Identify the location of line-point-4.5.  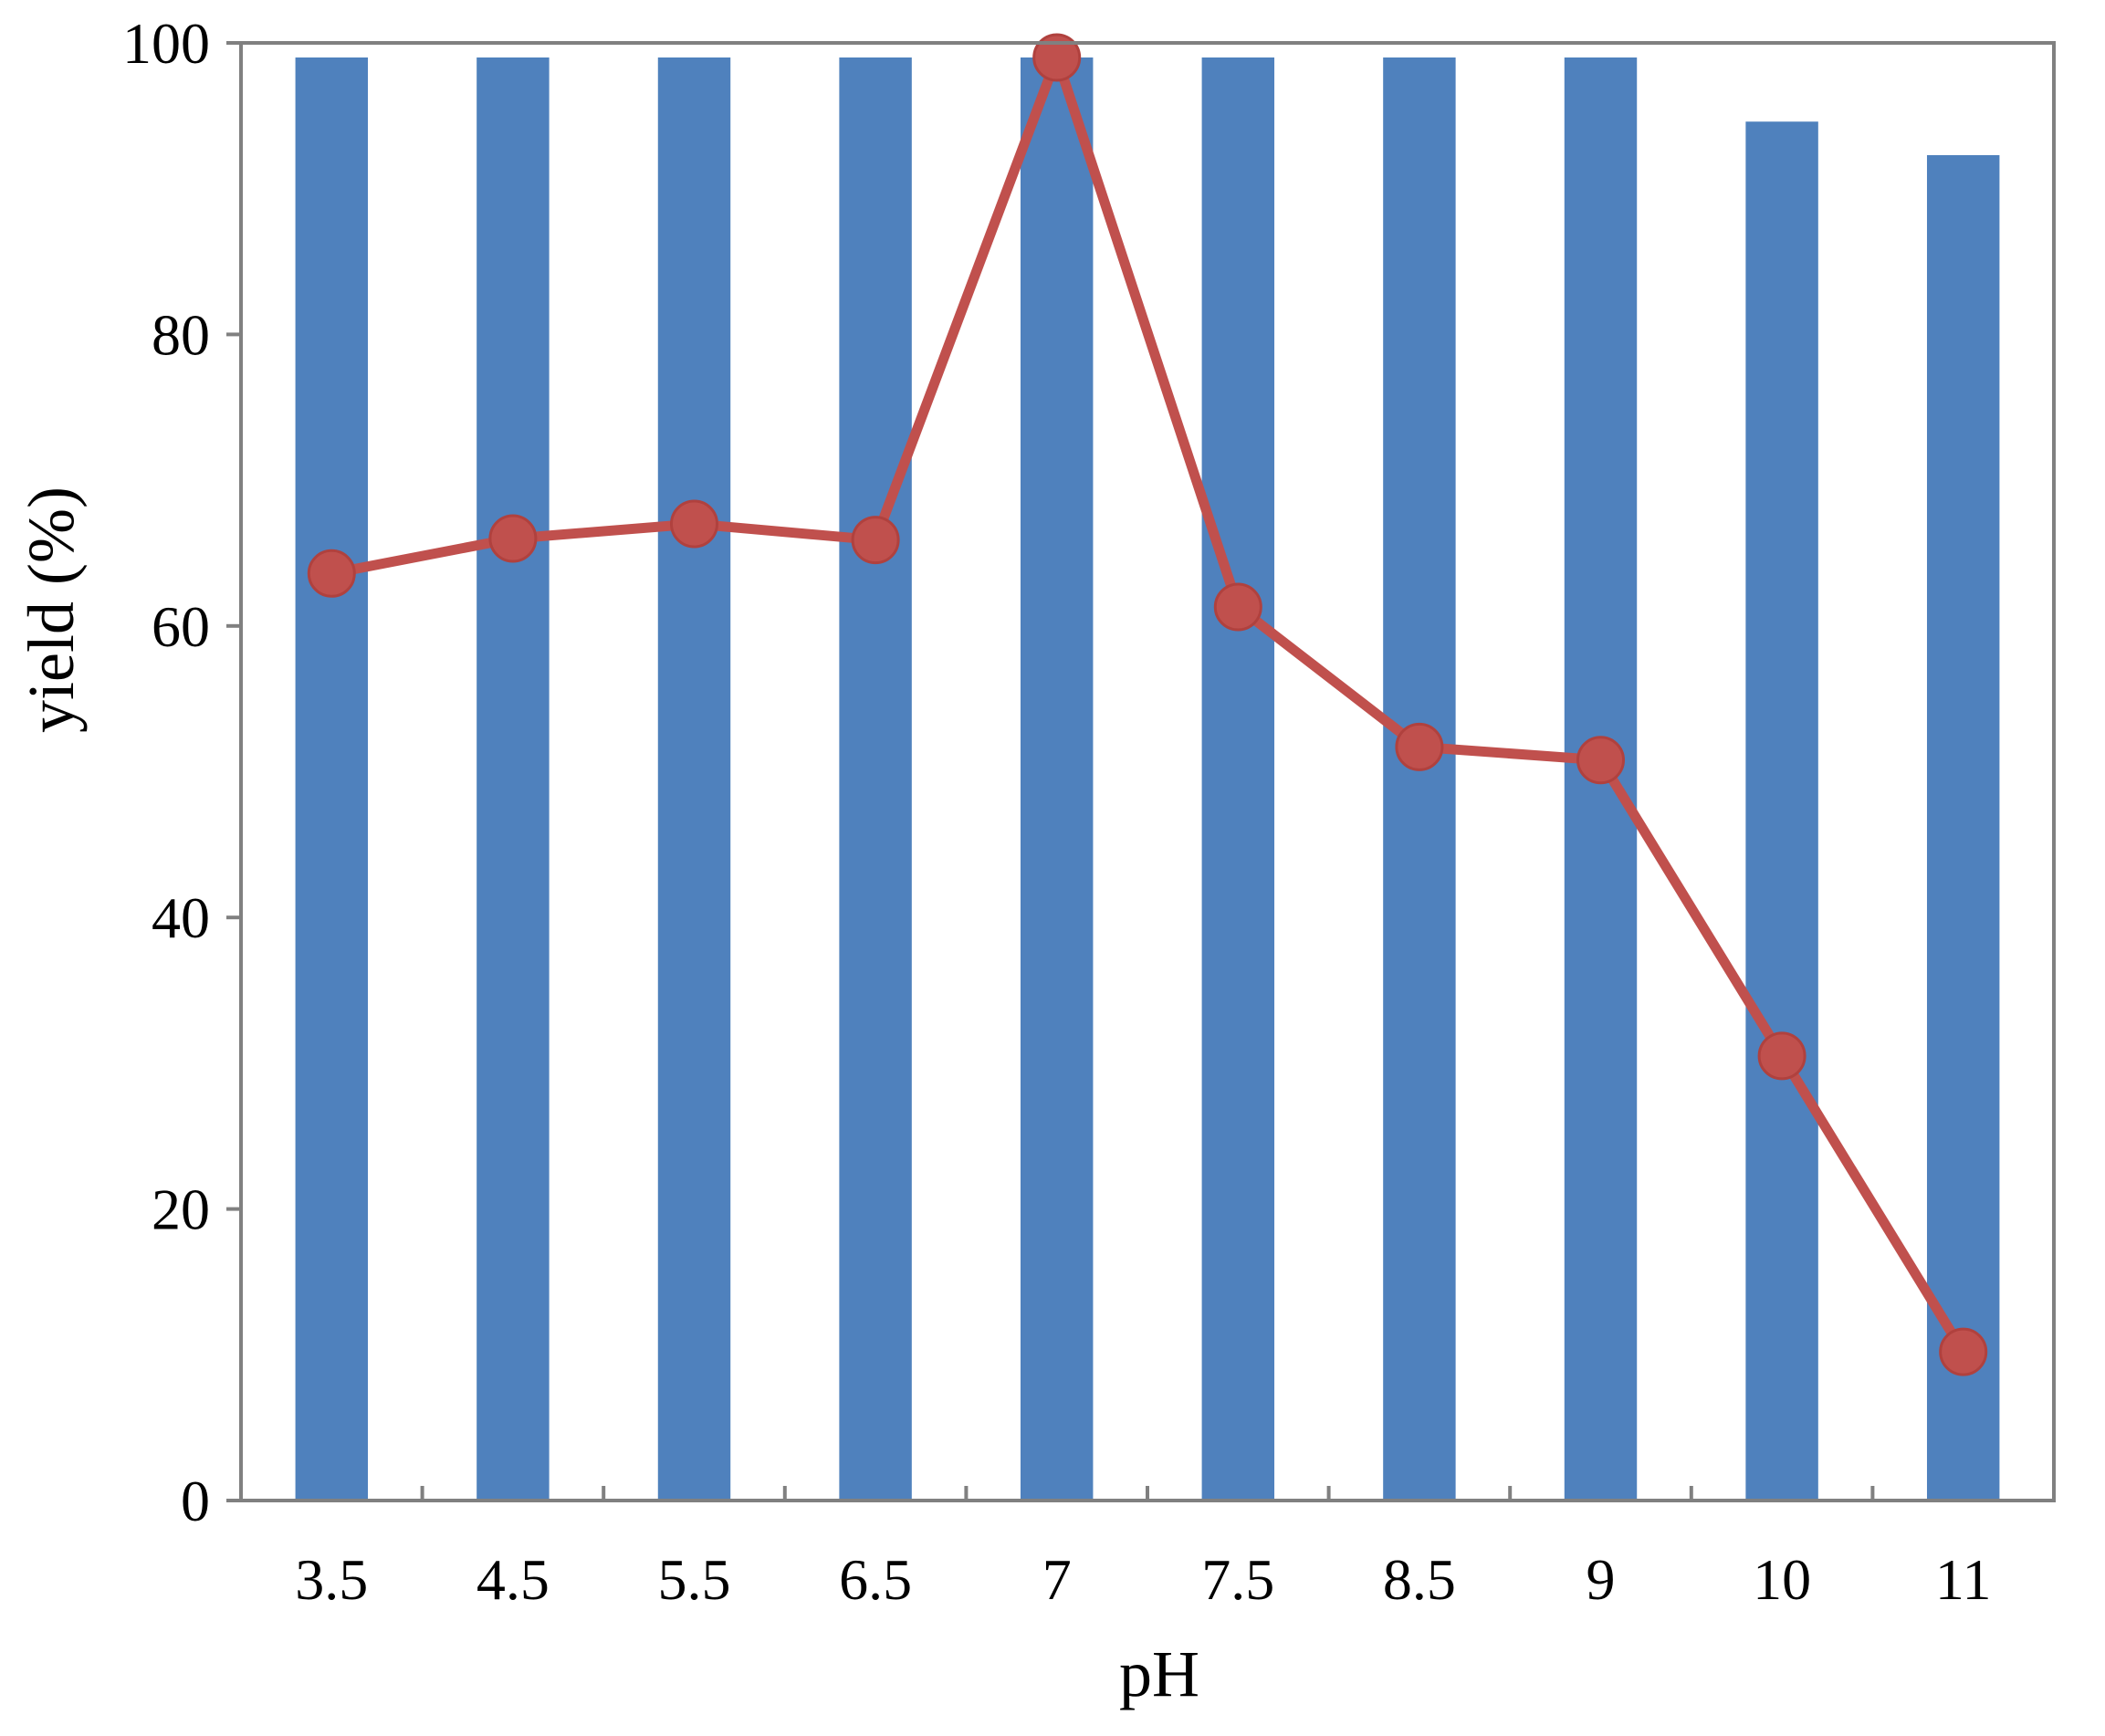
(513, 538).